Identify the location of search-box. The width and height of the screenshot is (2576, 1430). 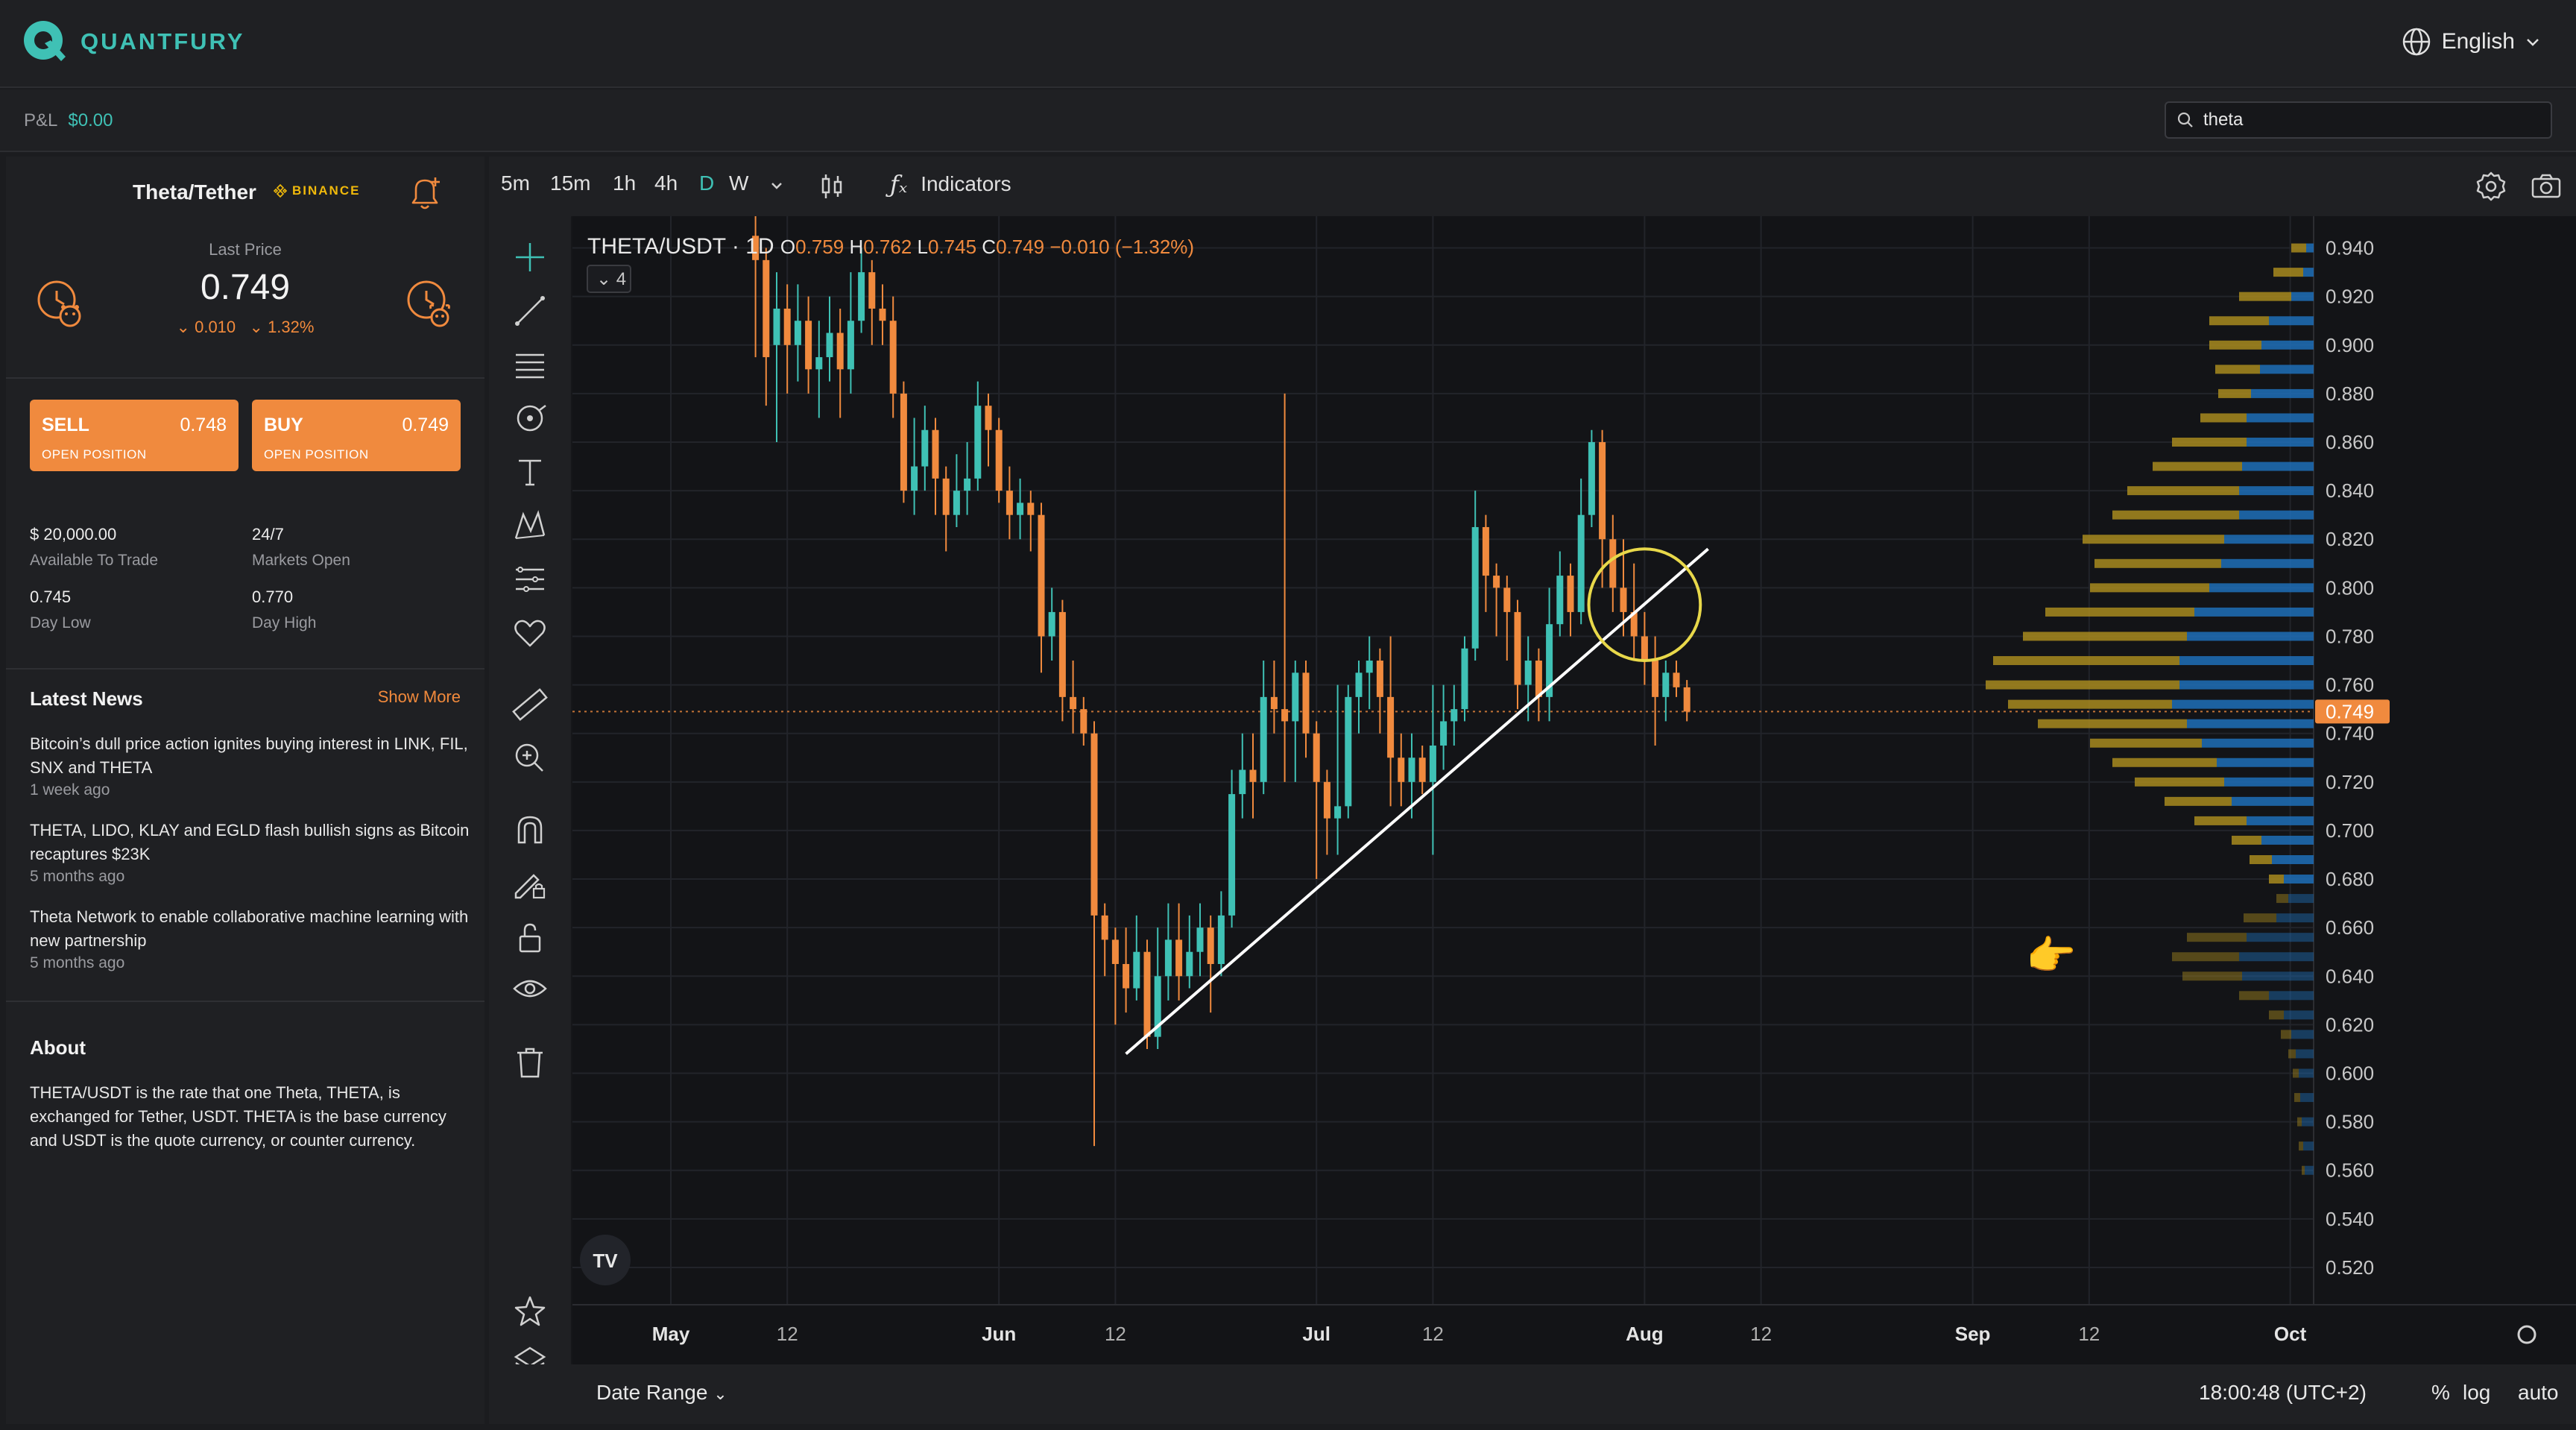
(2358, 120).